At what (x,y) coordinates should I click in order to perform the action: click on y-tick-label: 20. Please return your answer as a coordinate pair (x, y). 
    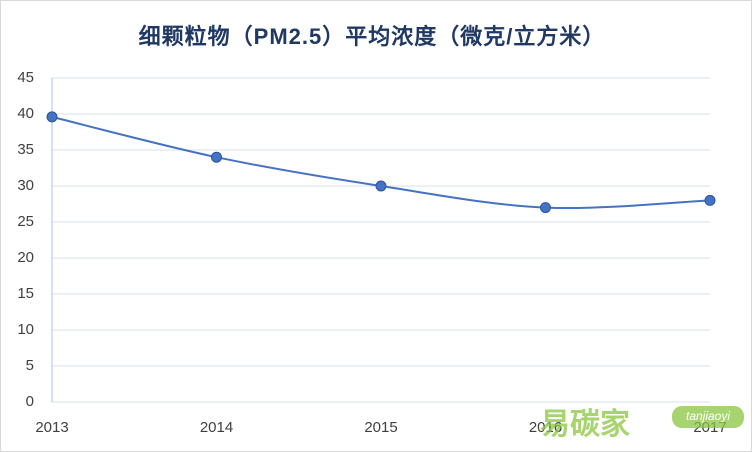
    Looking at the image, I should click on (25, 257).